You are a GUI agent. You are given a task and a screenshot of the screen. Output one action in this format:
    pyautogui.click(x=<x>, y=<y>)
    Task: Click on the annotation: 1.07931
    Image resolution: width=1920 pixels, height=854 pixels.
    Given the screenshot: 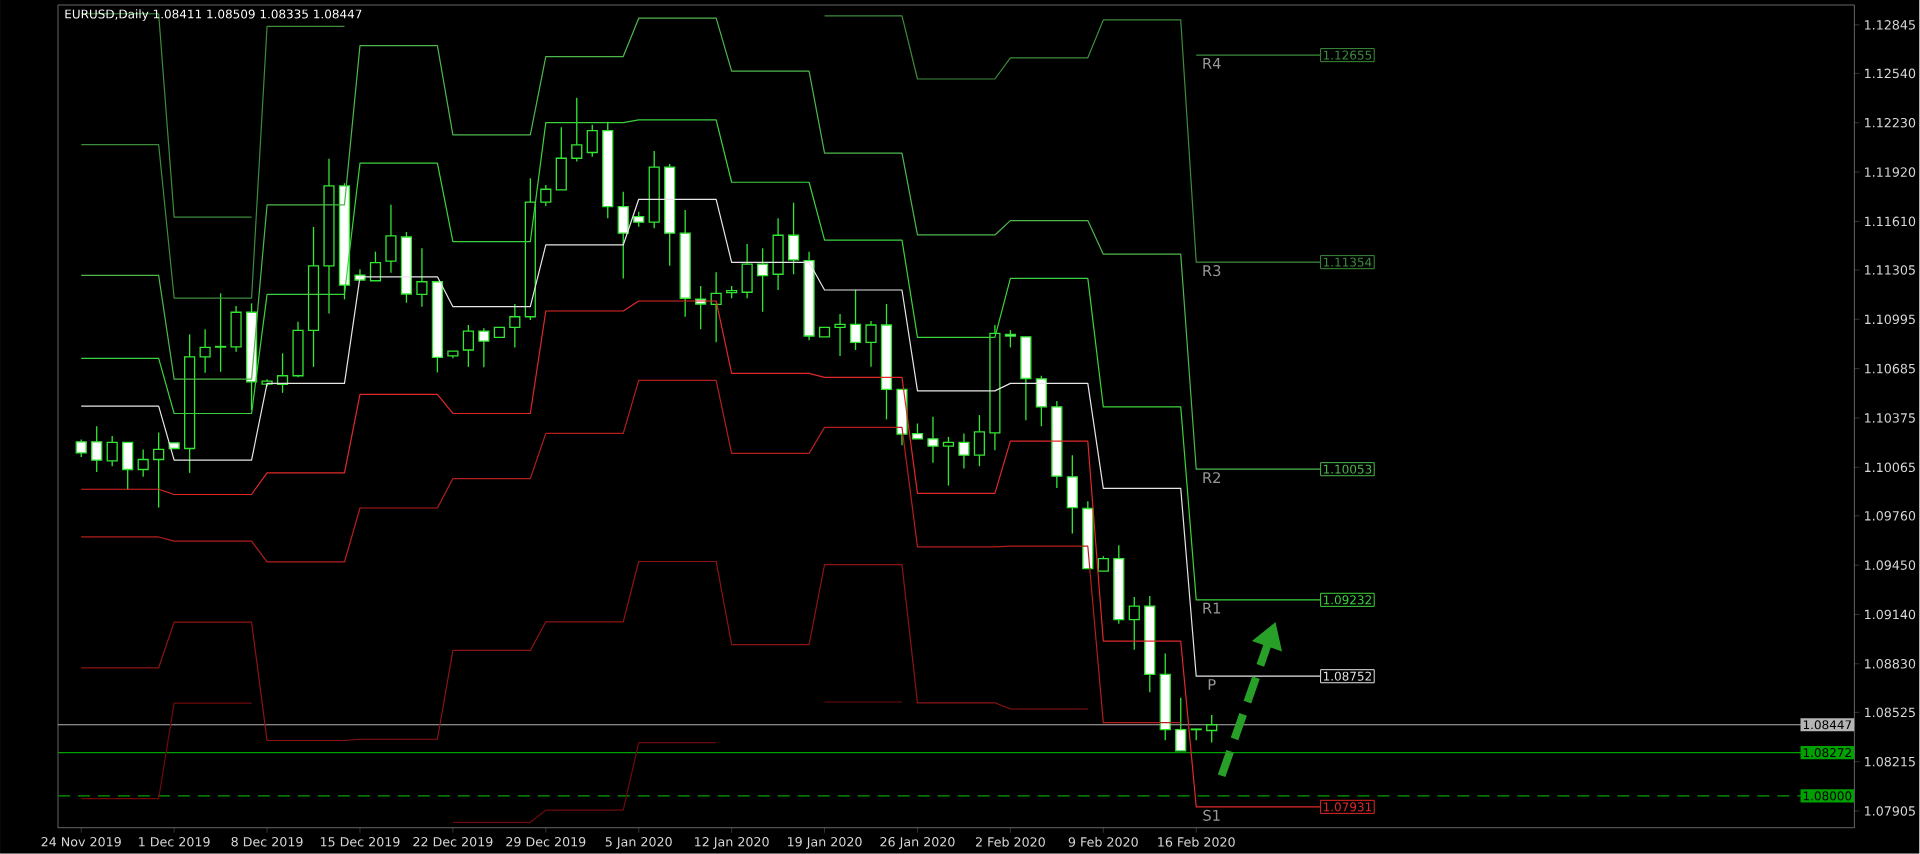 What is the action you would take?
    pyautogui.click(x=1347, y=807)
    